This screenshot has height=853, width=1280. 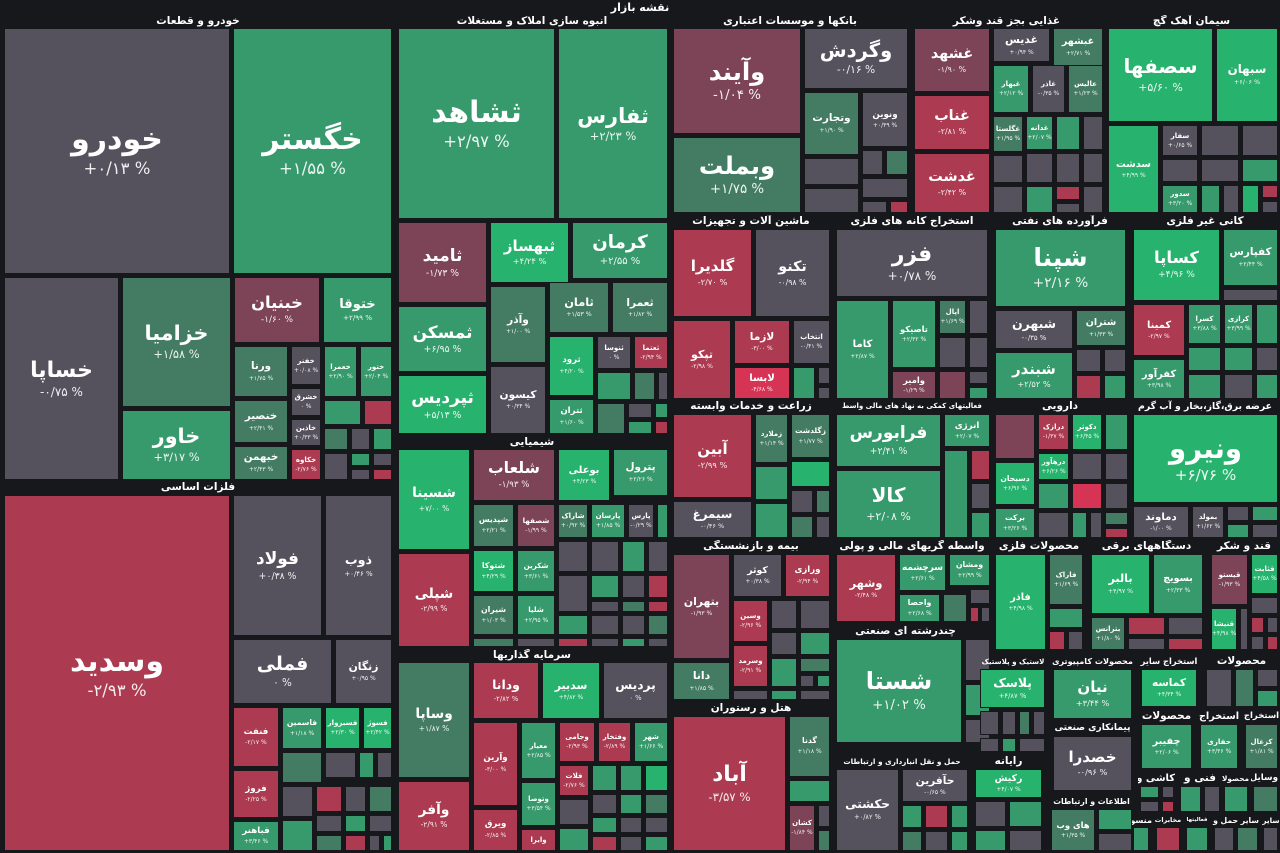 I want to click on stock-tile: کزغال +۱/۸۱ %, so click(x=1261, y=746).